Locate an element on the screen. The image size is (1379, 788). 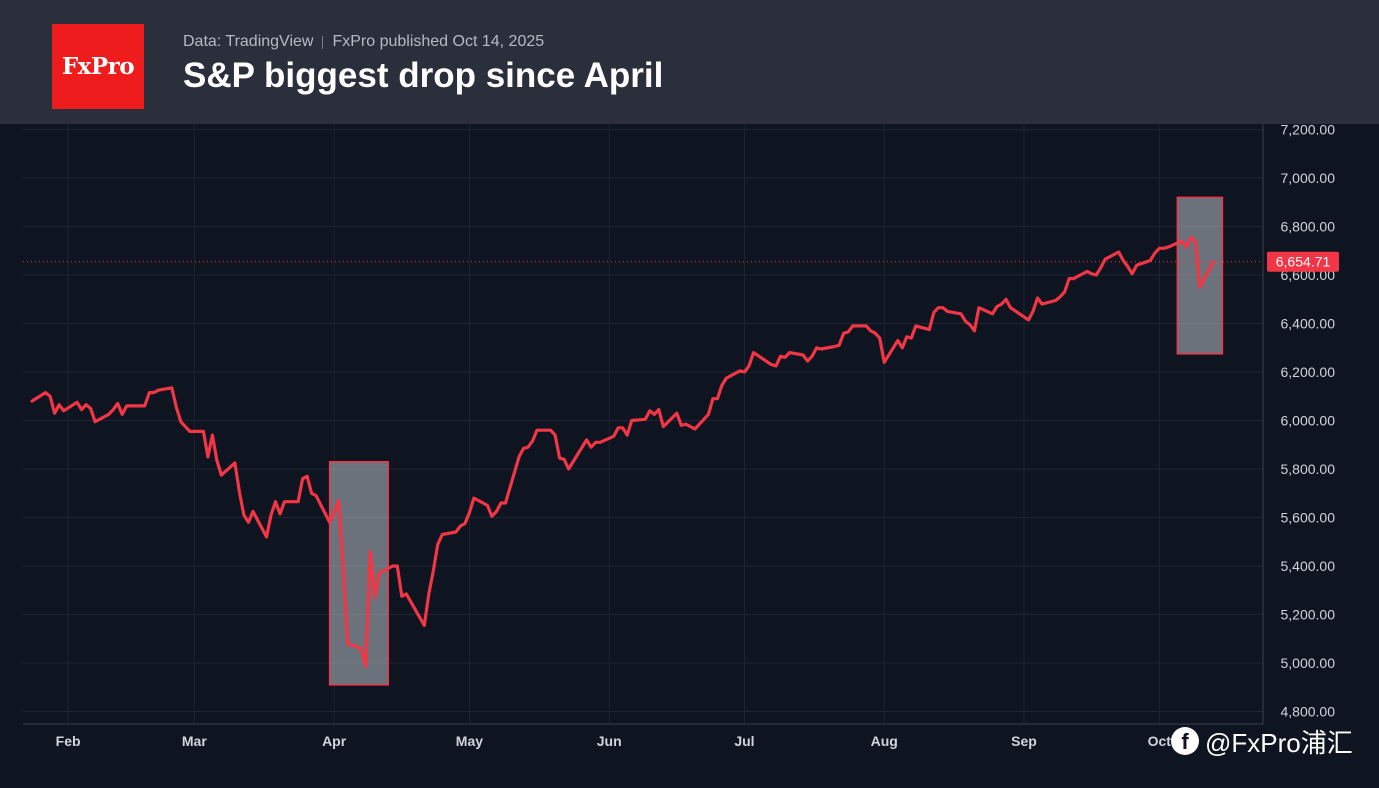
x-tick-label: Jul is located at coordinates (744, 741).